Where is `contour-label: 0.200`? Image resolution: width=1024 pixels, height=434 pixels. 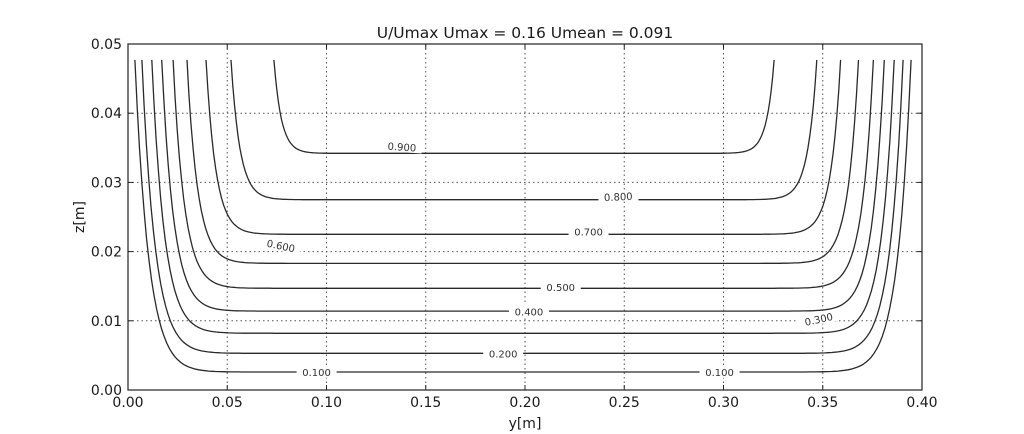 contour-label: 0.200 is located at coordinates (503, 354).